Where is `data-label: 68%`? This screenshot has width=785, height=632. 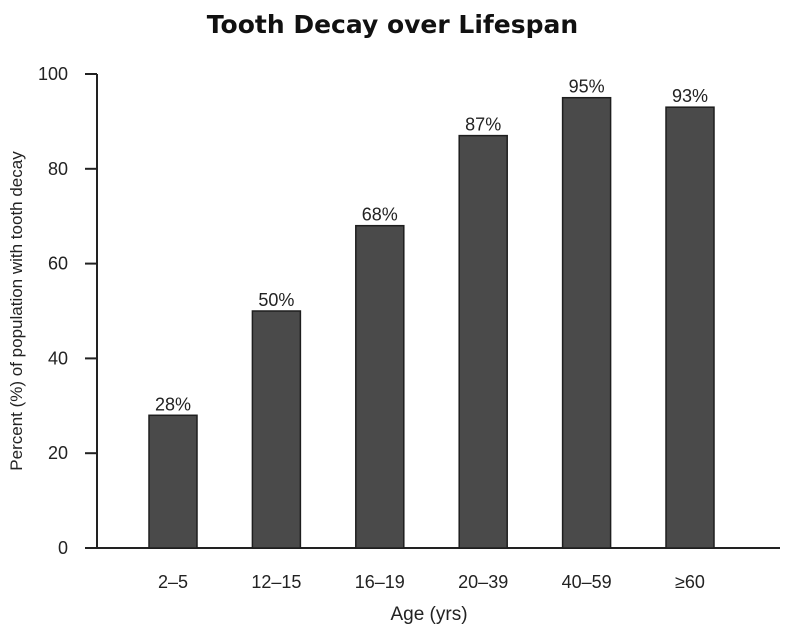 data-label: 68% is located at coordinates (380, 215).